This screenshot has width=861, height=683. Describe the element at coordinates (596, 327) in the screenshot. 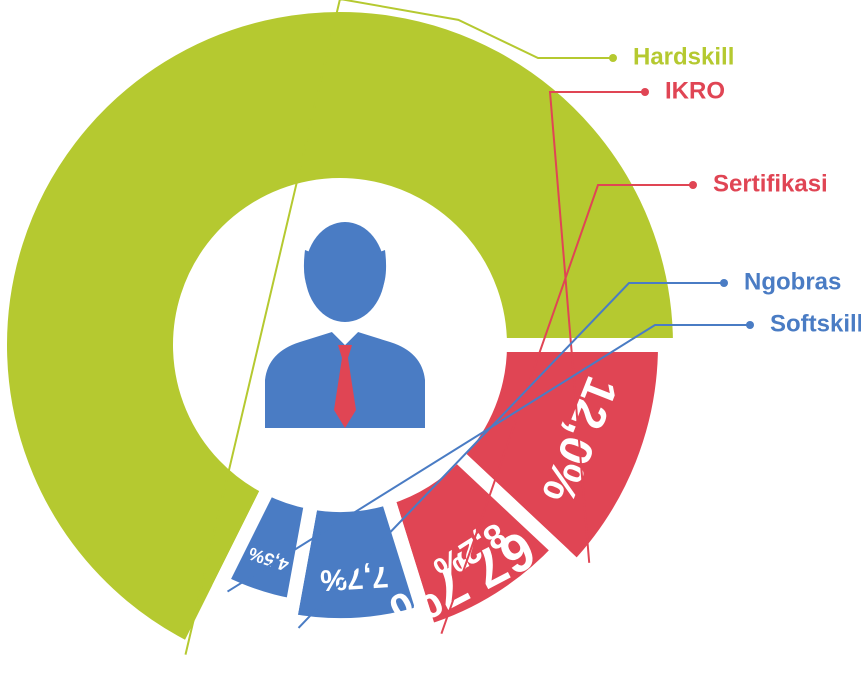

I see `leader-line` at that location.